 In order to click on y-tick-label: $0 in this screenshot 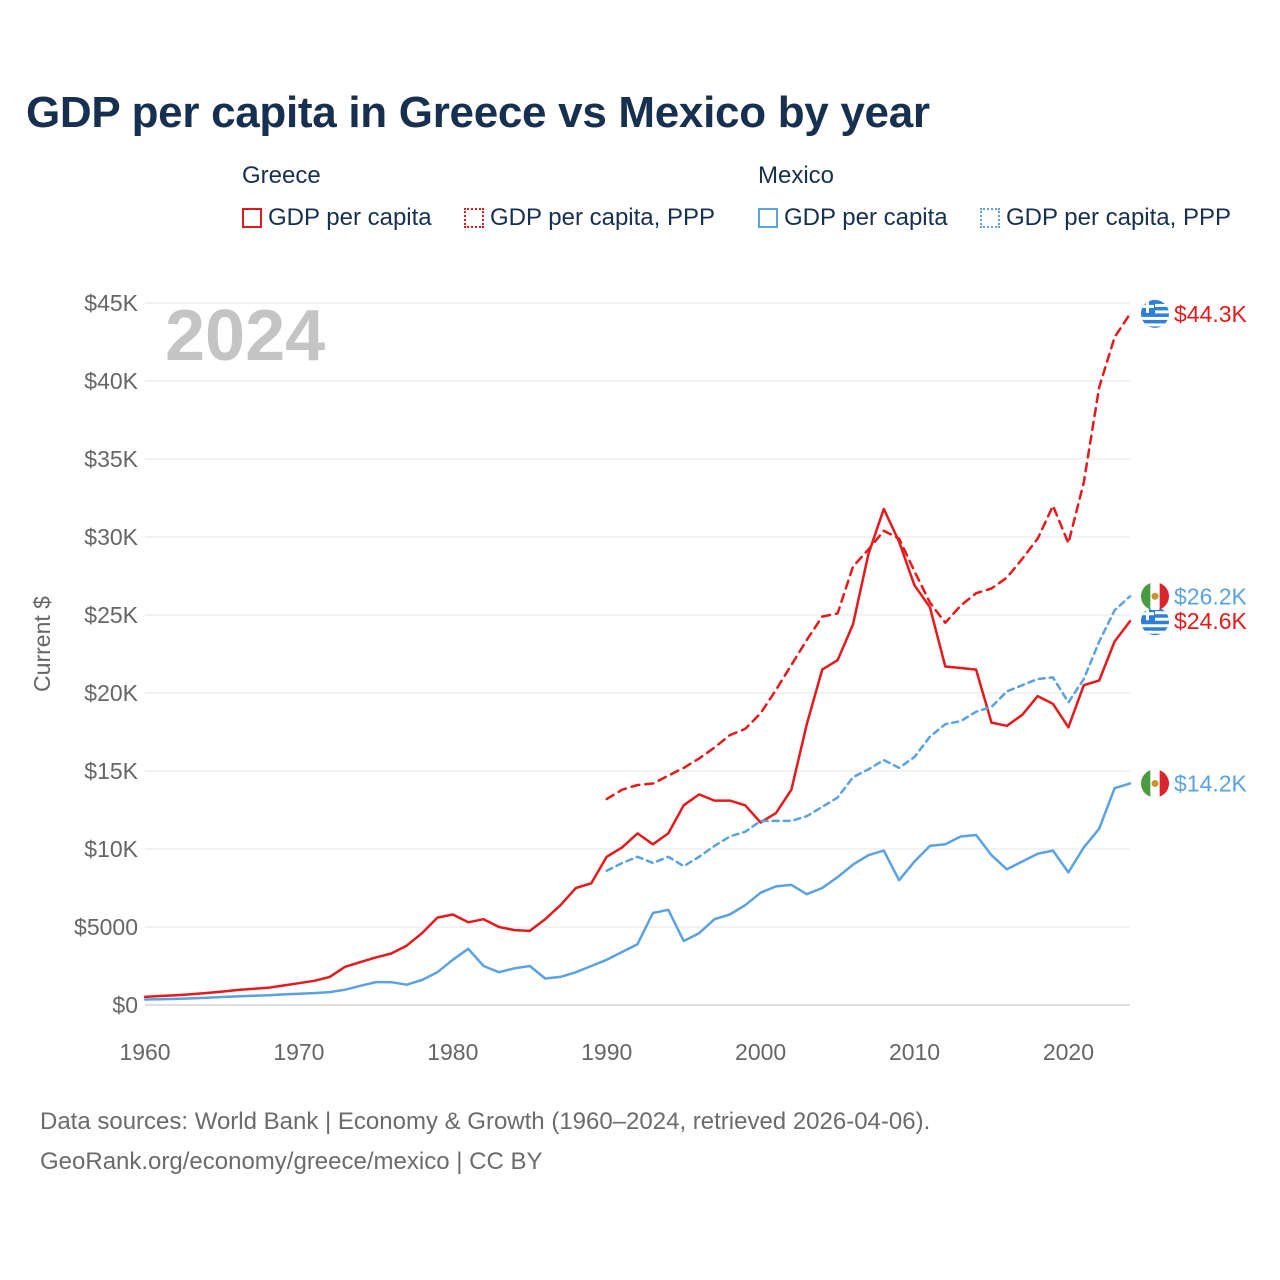, I will do `click(125, 1005)`.